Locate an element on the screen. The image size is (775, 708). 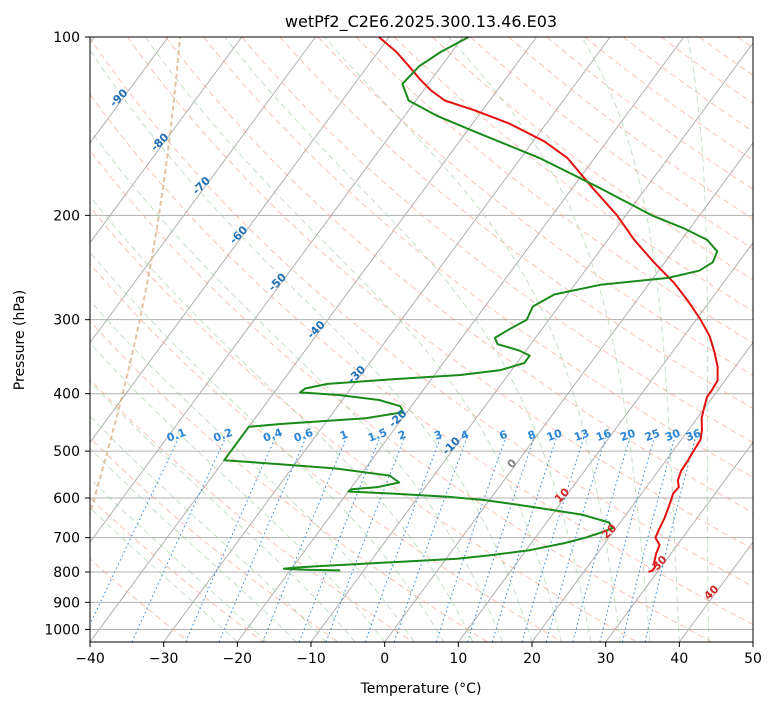
lcl-curve is located at coordinates (135, 277).